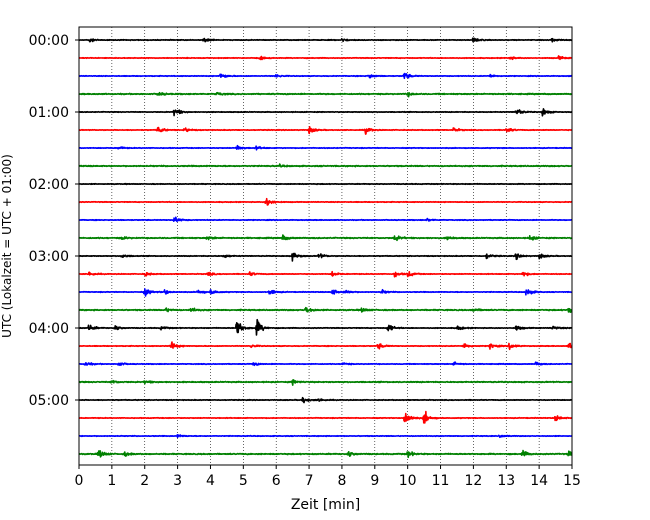 The height and width of the screenshot is (520, 650). Describe the element at coordinates (49, 113) in the screenshot. I see `y-tick-label: 01:00` at that location.